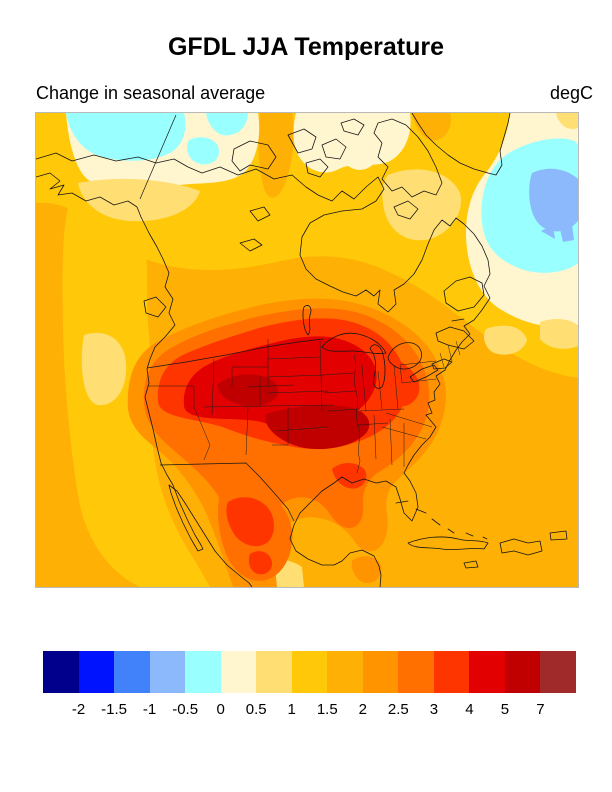  I want to click on alaska-yukon-border, so click(158, 157).